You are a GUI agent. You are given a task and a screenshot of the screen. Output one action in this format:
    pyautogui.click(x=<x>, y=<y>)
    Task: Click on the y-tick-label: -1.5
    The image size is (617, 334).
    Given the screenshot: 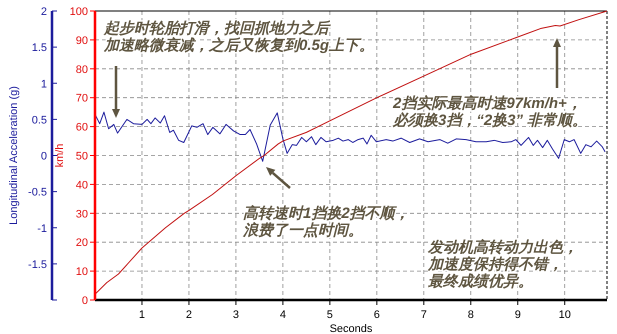 What is the action you would take?
    pyautogui.click(x=37, y=264)
    